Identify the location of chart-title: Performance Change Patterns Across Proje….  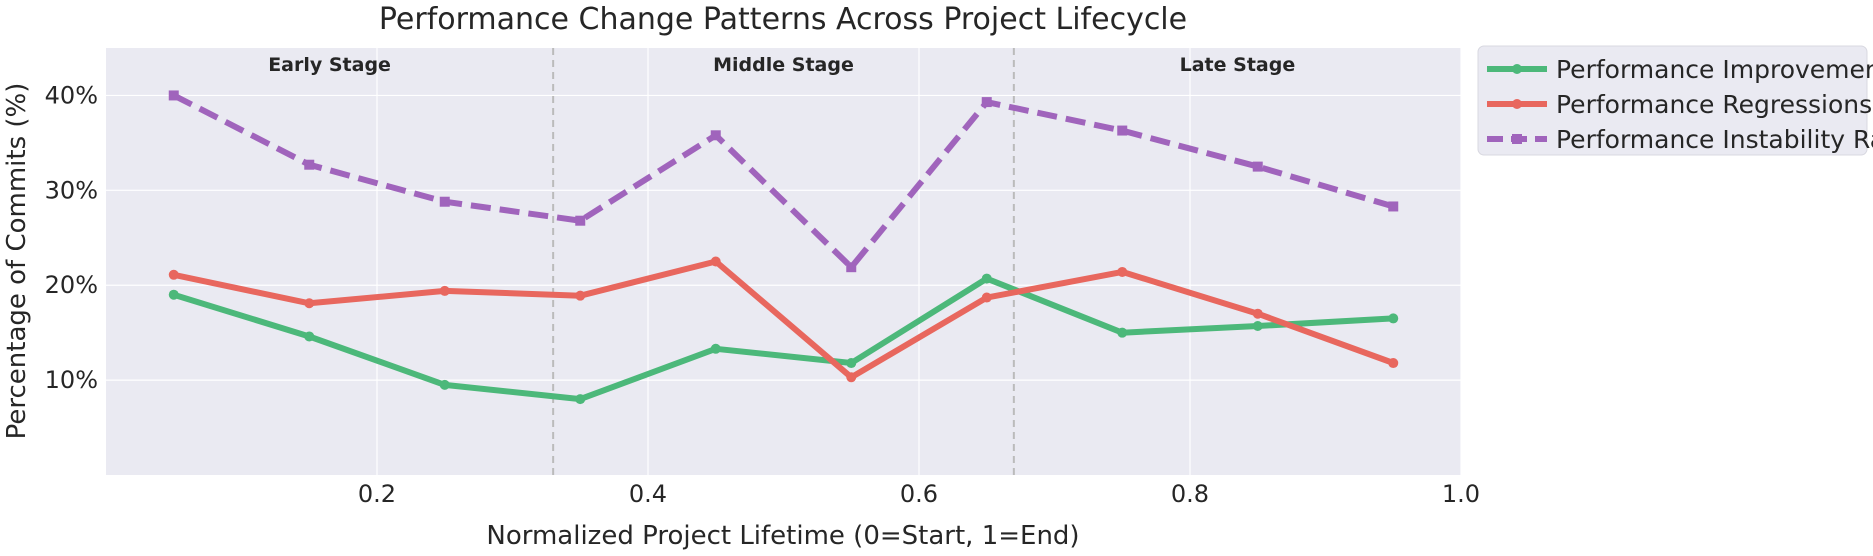
(783, 19).